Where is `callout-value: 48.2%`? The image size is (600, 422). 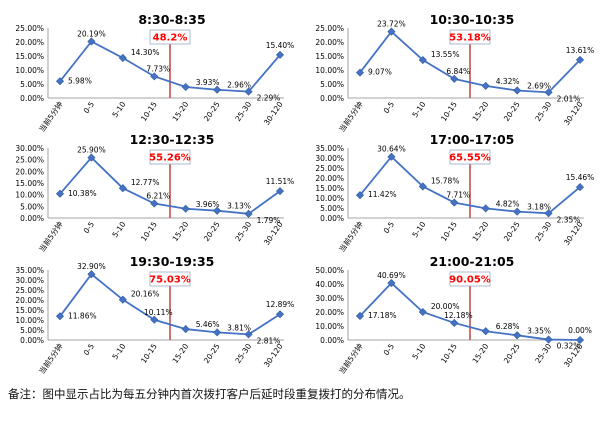 callout-value: 48.2% is located at coordinates (170, 38).